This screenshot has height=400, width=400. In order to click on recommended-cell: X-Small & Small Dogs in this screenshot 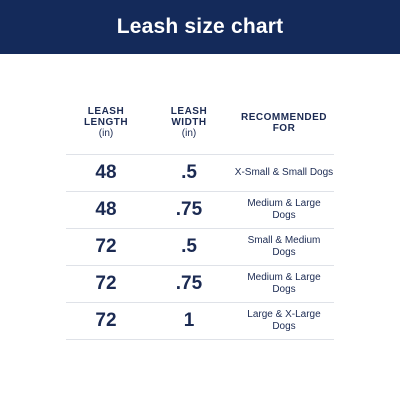, I will do `click(284, 172)`.